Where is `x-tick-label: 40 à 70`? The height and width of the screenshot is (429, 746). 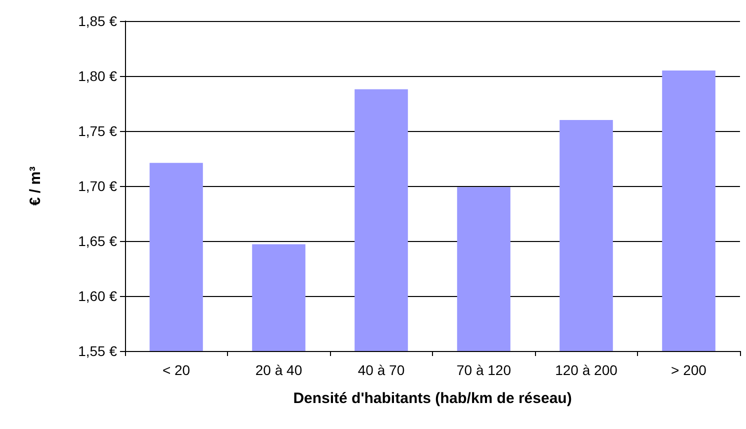
x-tick-label: 40 à 70 is located at coordinates (381, 370).